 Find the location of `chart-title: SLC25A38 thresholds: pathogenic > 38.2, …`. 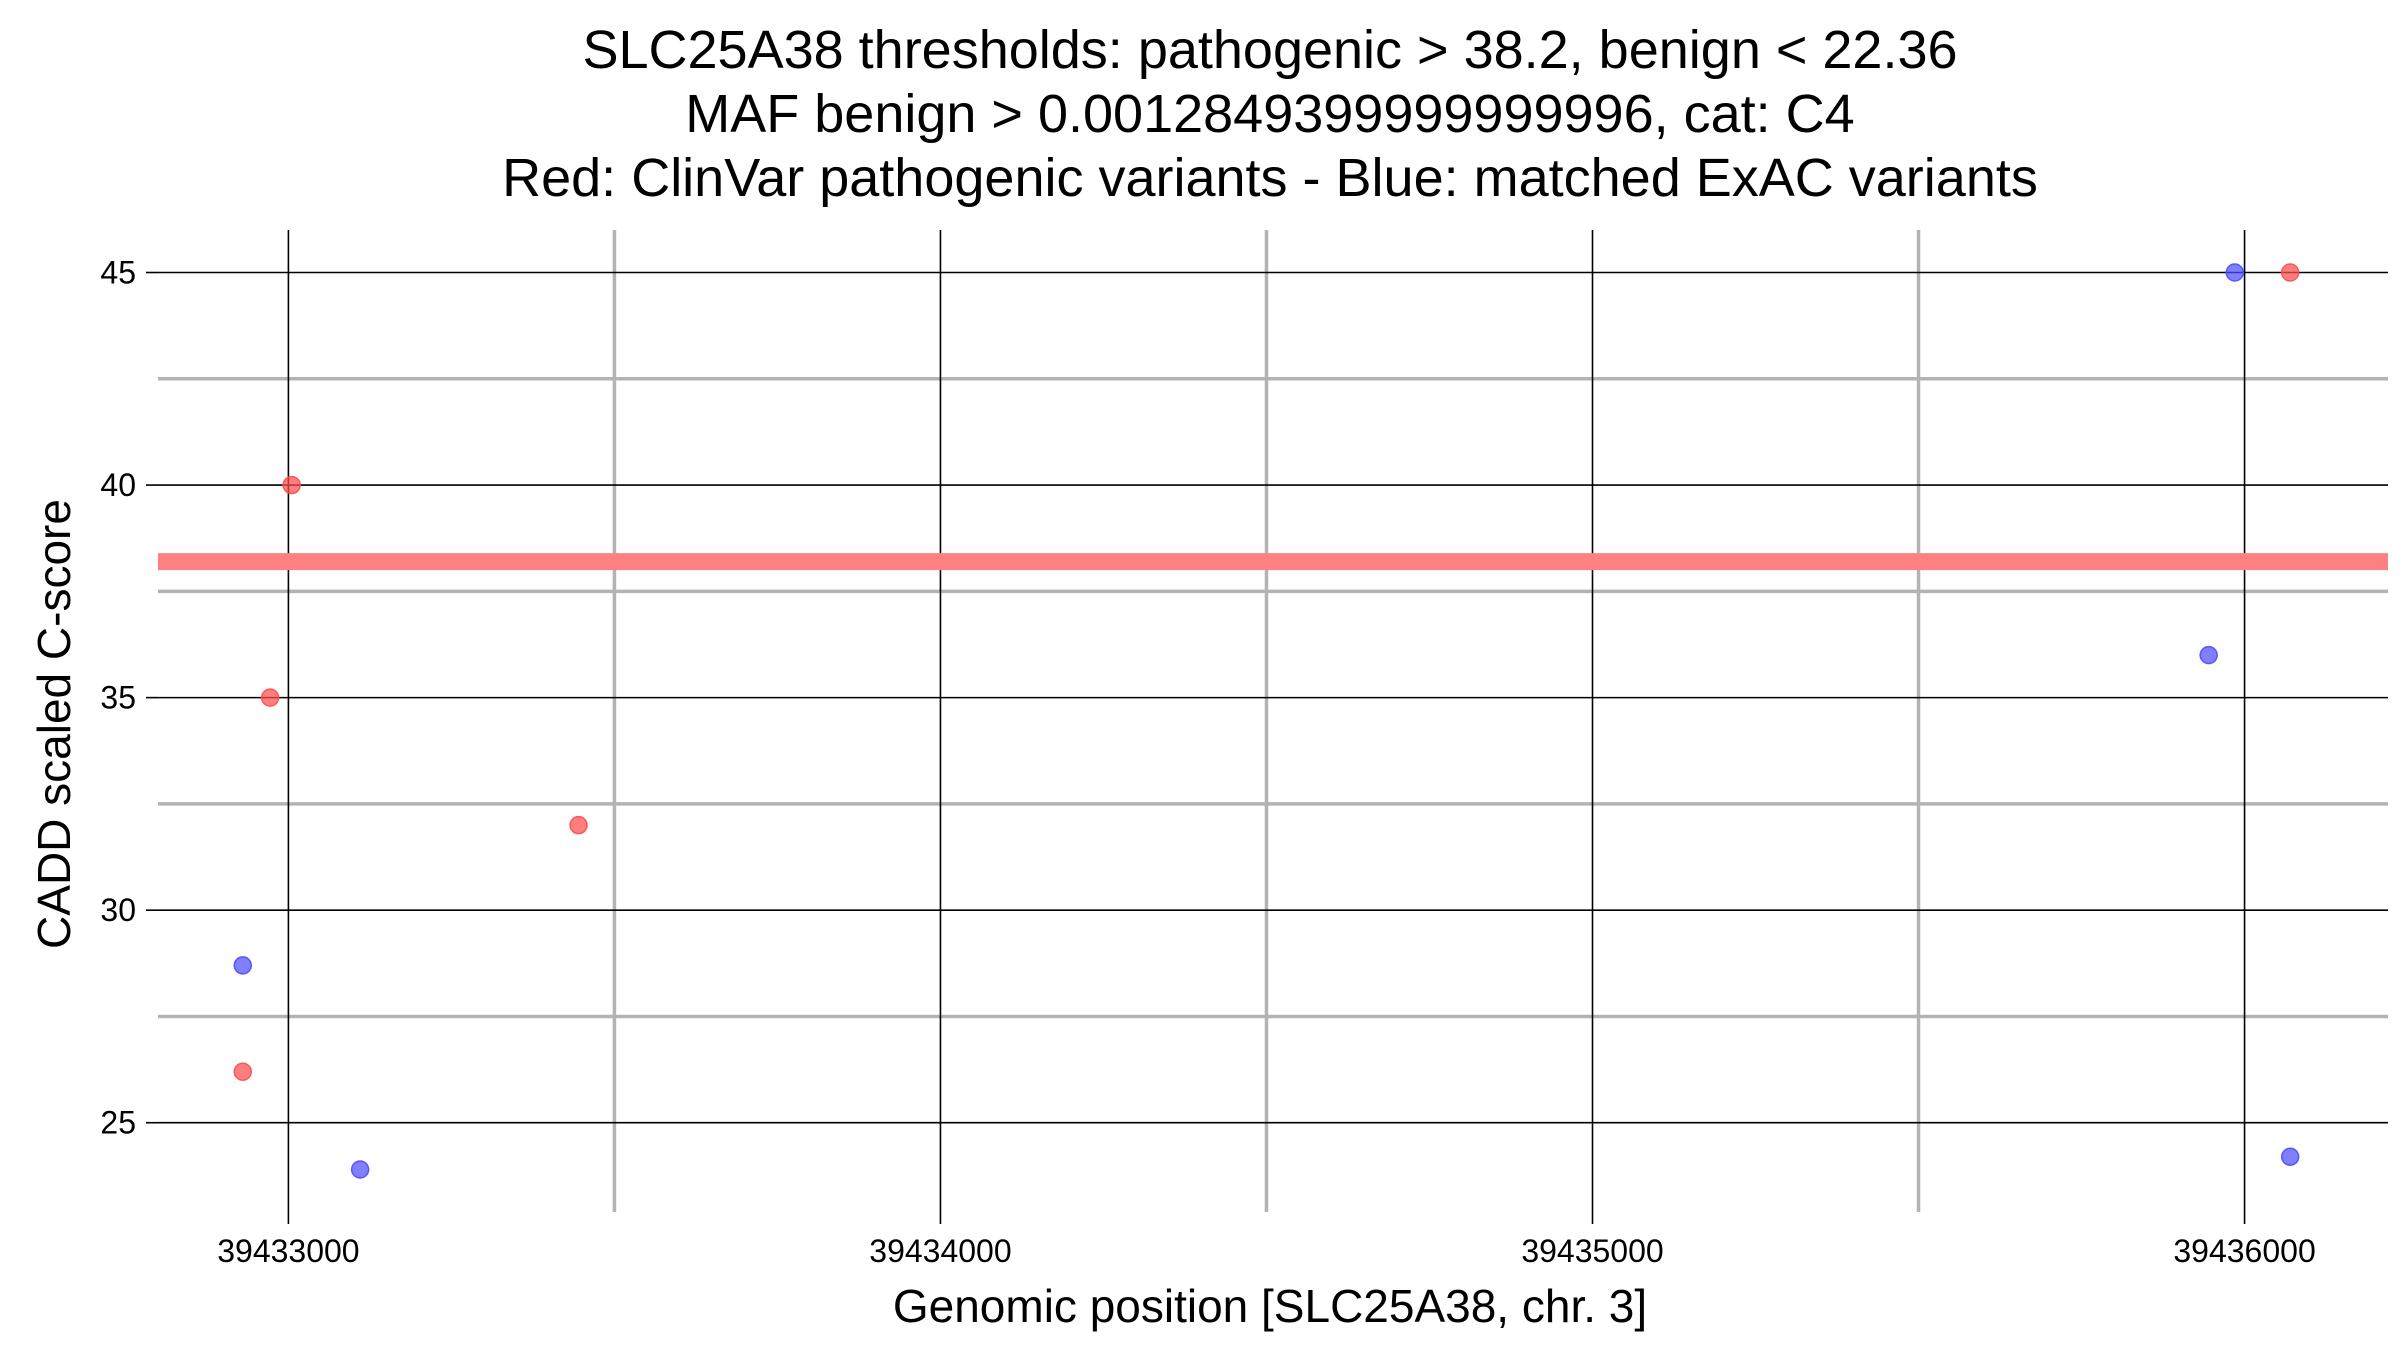

chart-title: SLC25A38 thresholds: pathogenic > 38.2, … is located at coordinates (1270, 114).